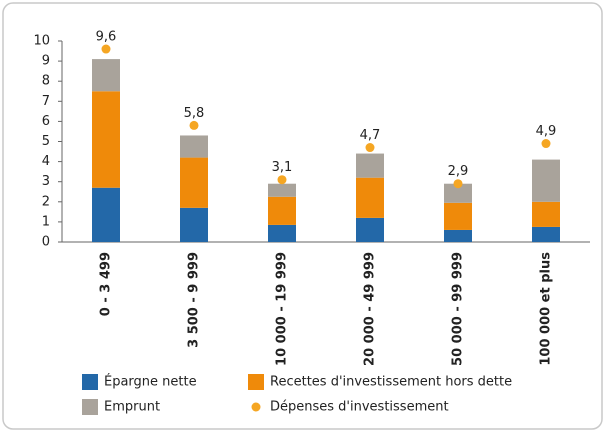 The width and height of the screenshot is (605, 432). I want to click on y-tick-label: 8, so click(46, 81).